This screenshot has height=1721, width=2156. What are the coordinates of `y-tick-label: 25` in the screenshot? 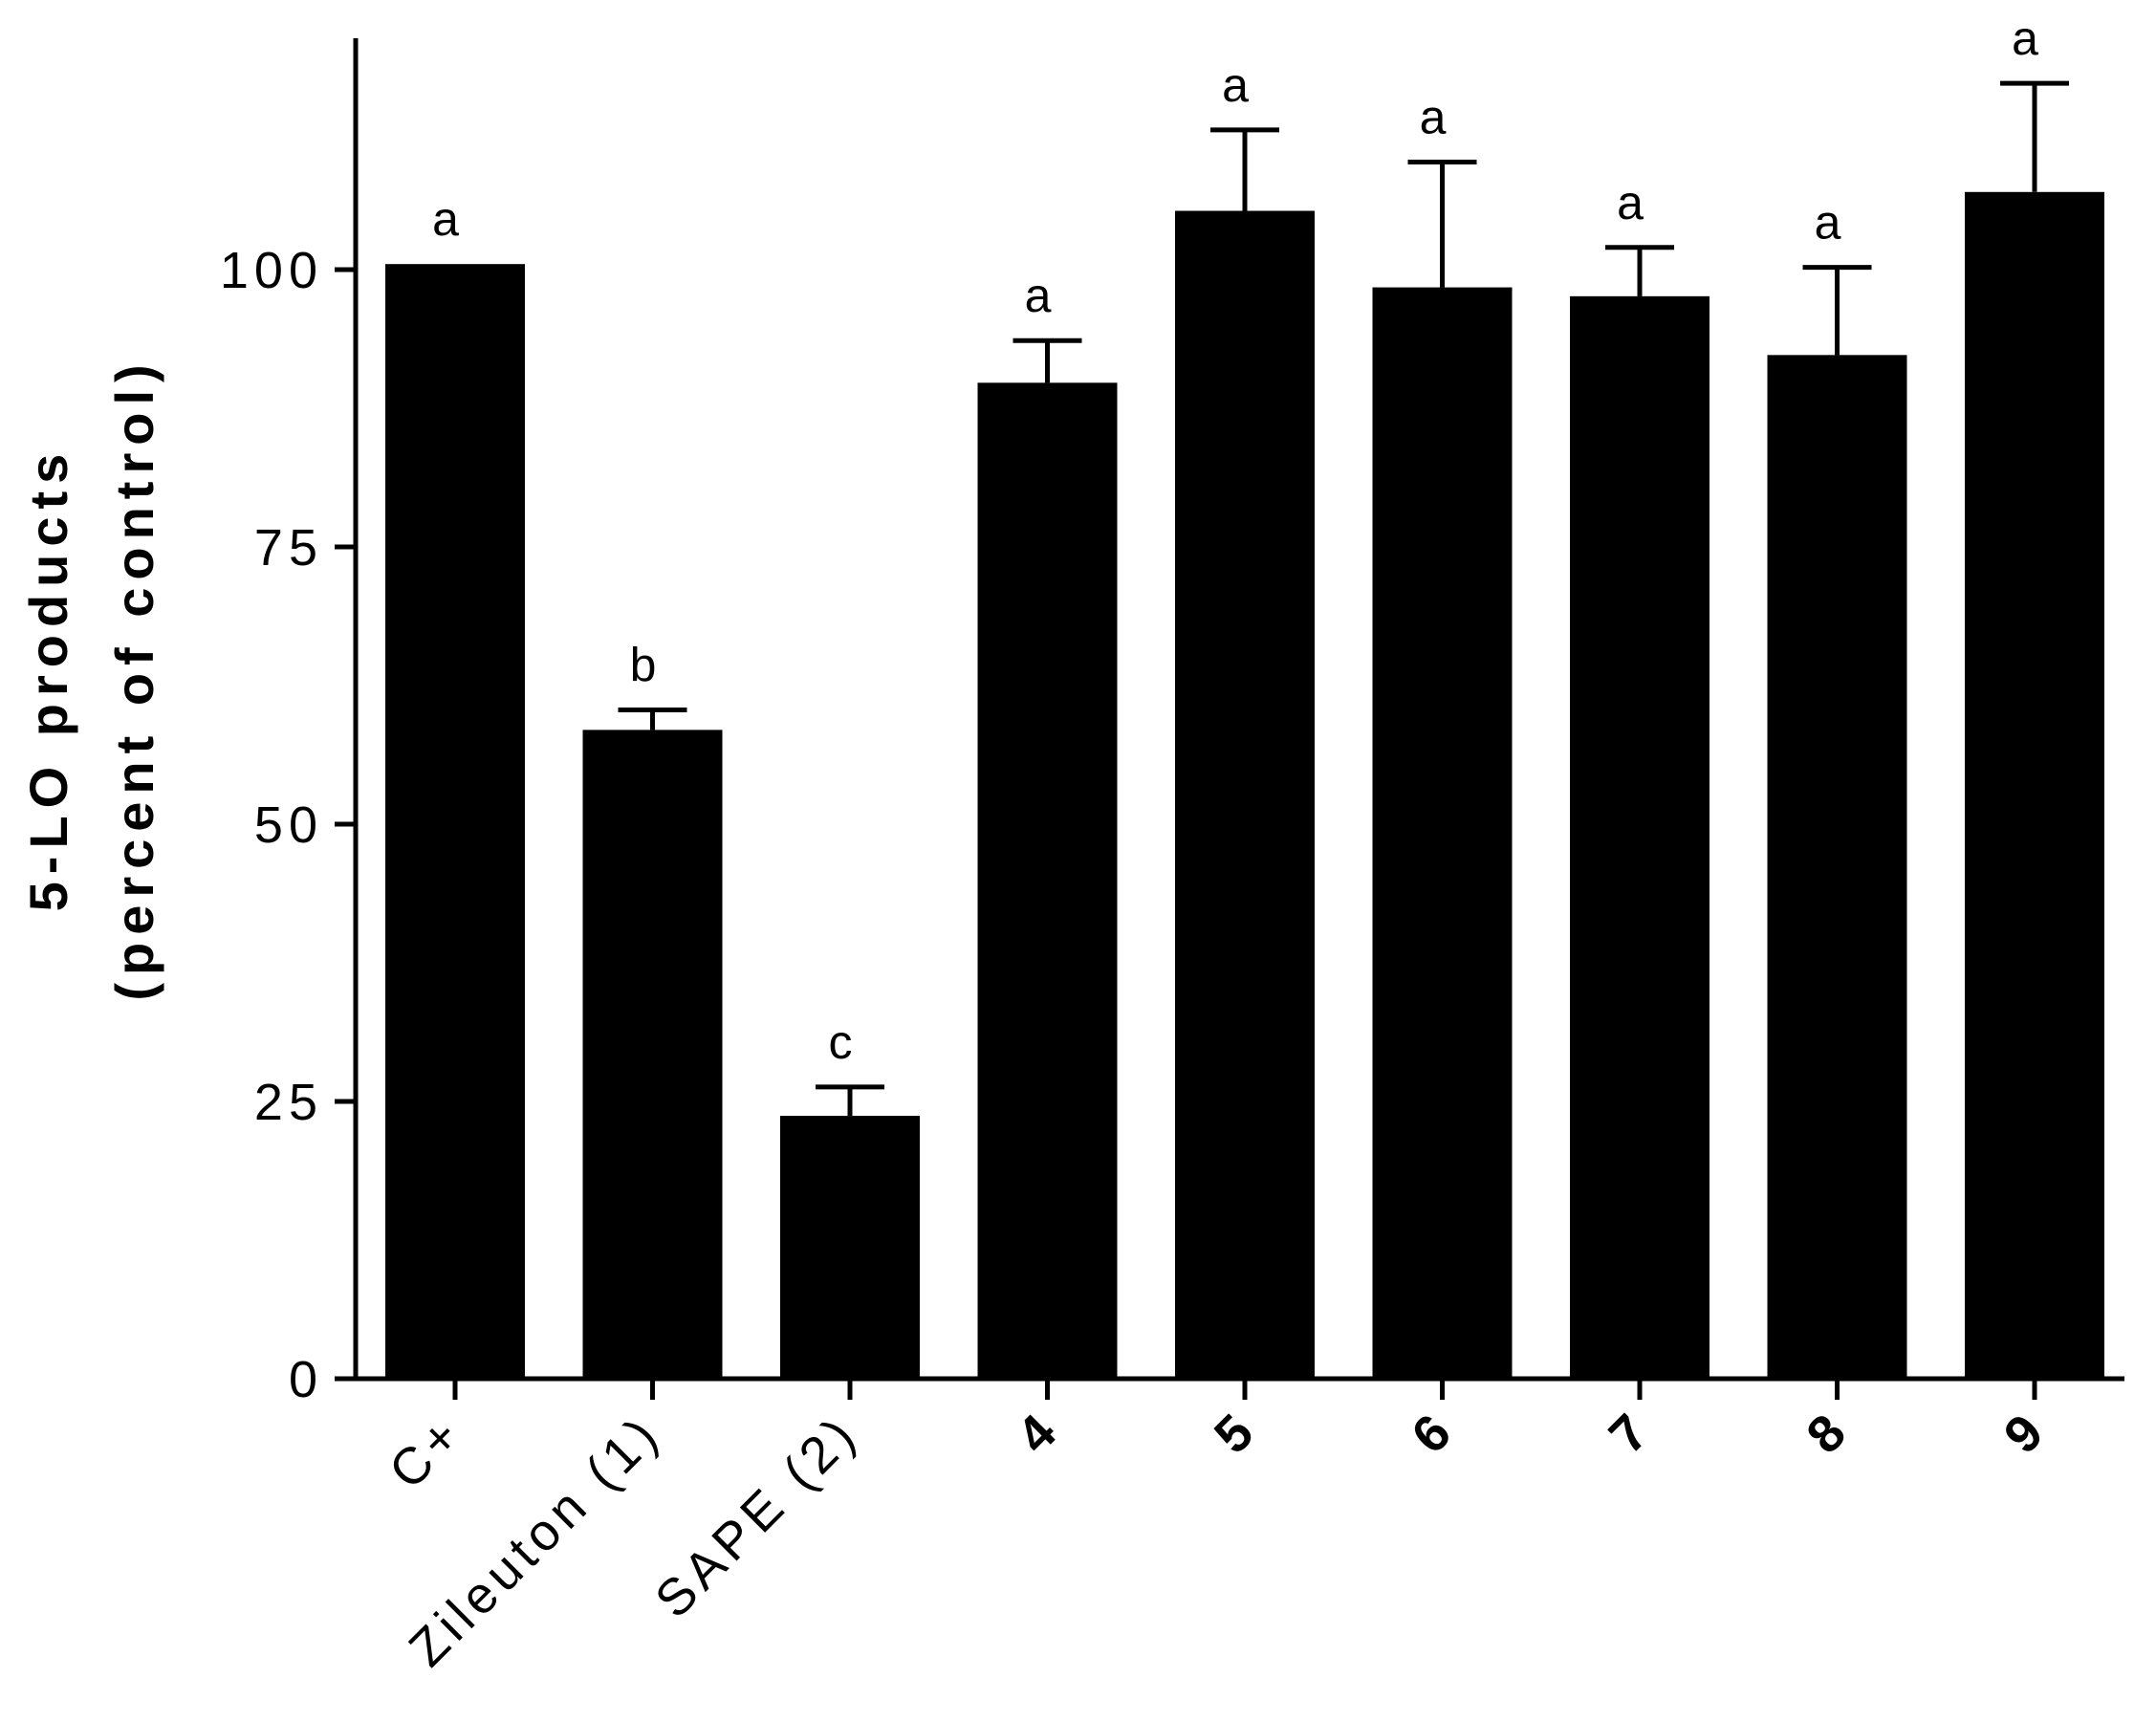 It's located at (288, 1102).